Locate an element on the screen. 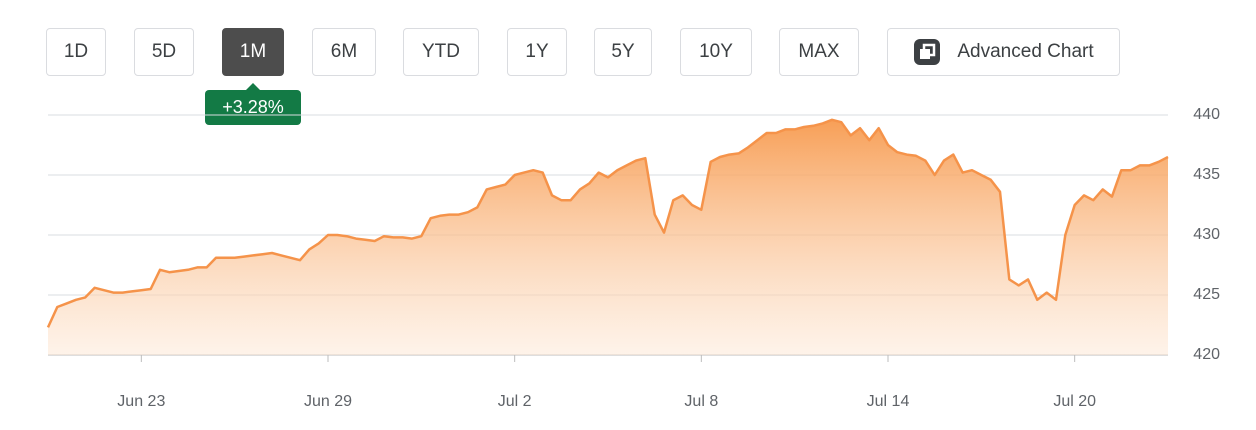 Image resolution: width=1256 pixels, height=430 pixels. y-tick-label: 435 is located at coordinates (1206, 174).